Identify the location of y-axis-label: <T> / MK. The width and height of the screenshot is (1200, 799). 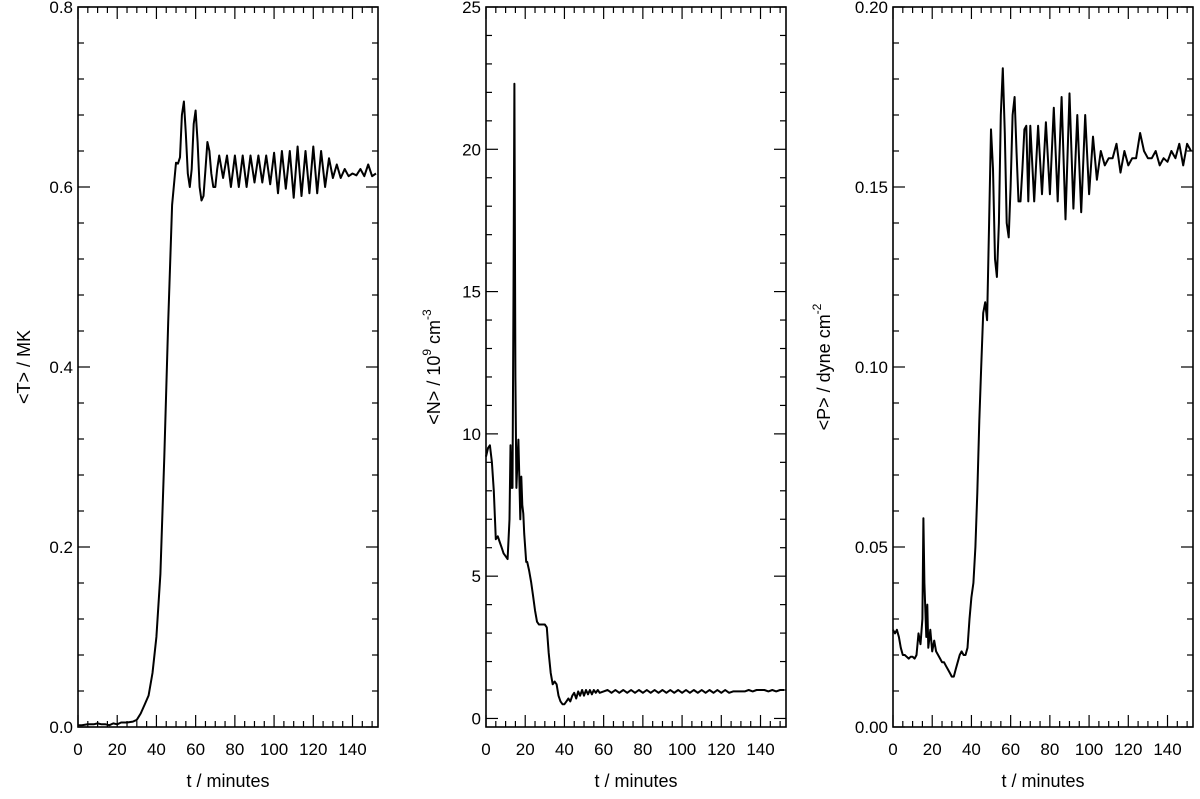
(24, 367).